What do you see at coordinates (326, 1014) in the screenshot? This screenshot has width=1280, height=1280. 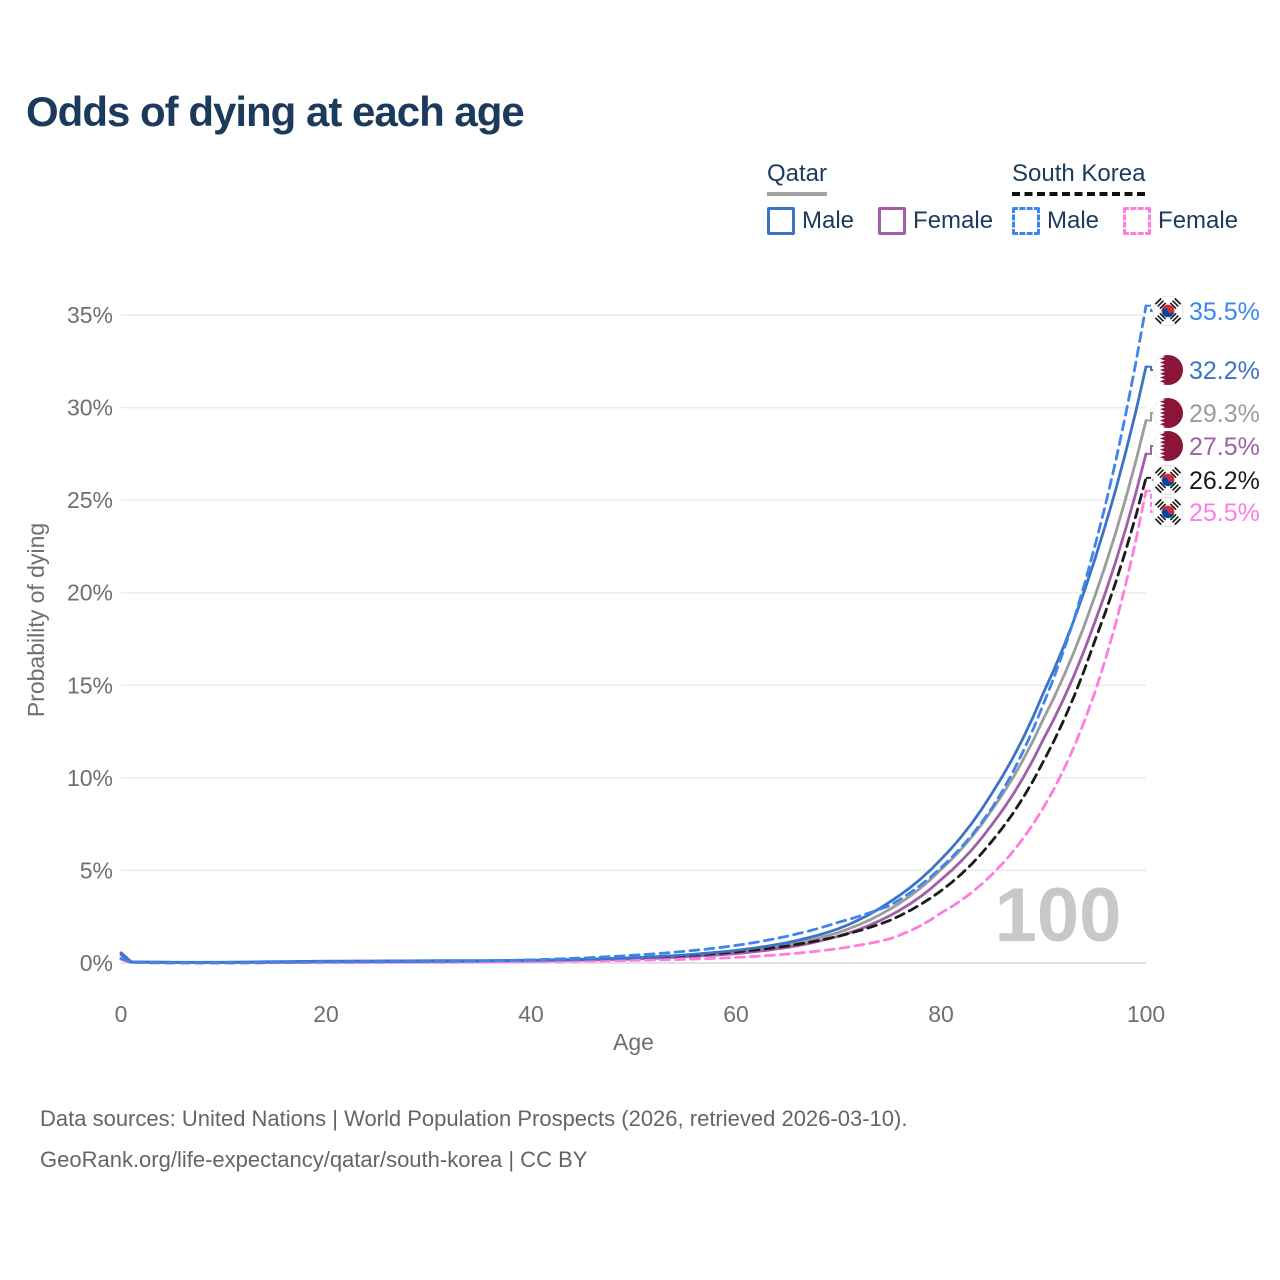 I see `x-tick-label: 20` at bounding box center [326, 1014].